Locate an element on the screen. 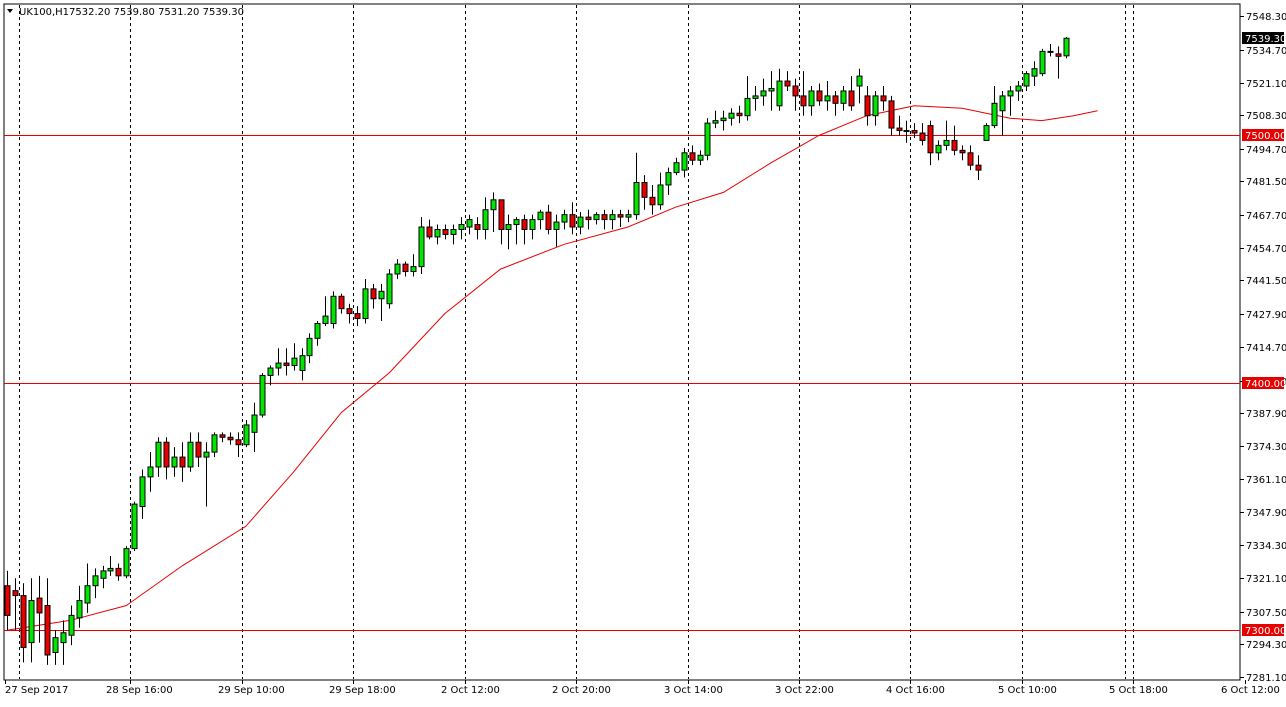 The image size is (1286, 707). dropdown-triangle-icon is located at coordinates (10, 11).